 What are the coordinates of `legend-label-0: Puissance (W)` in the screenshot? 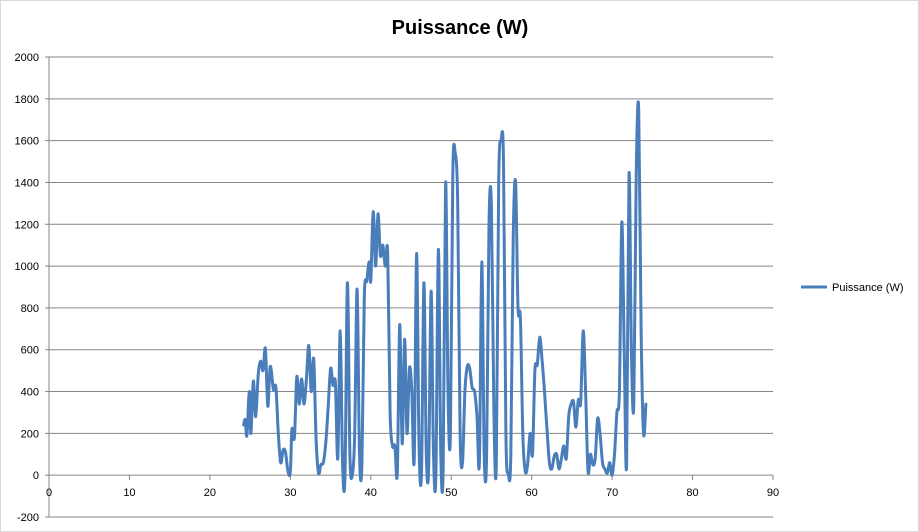 It's located at (868, 288).